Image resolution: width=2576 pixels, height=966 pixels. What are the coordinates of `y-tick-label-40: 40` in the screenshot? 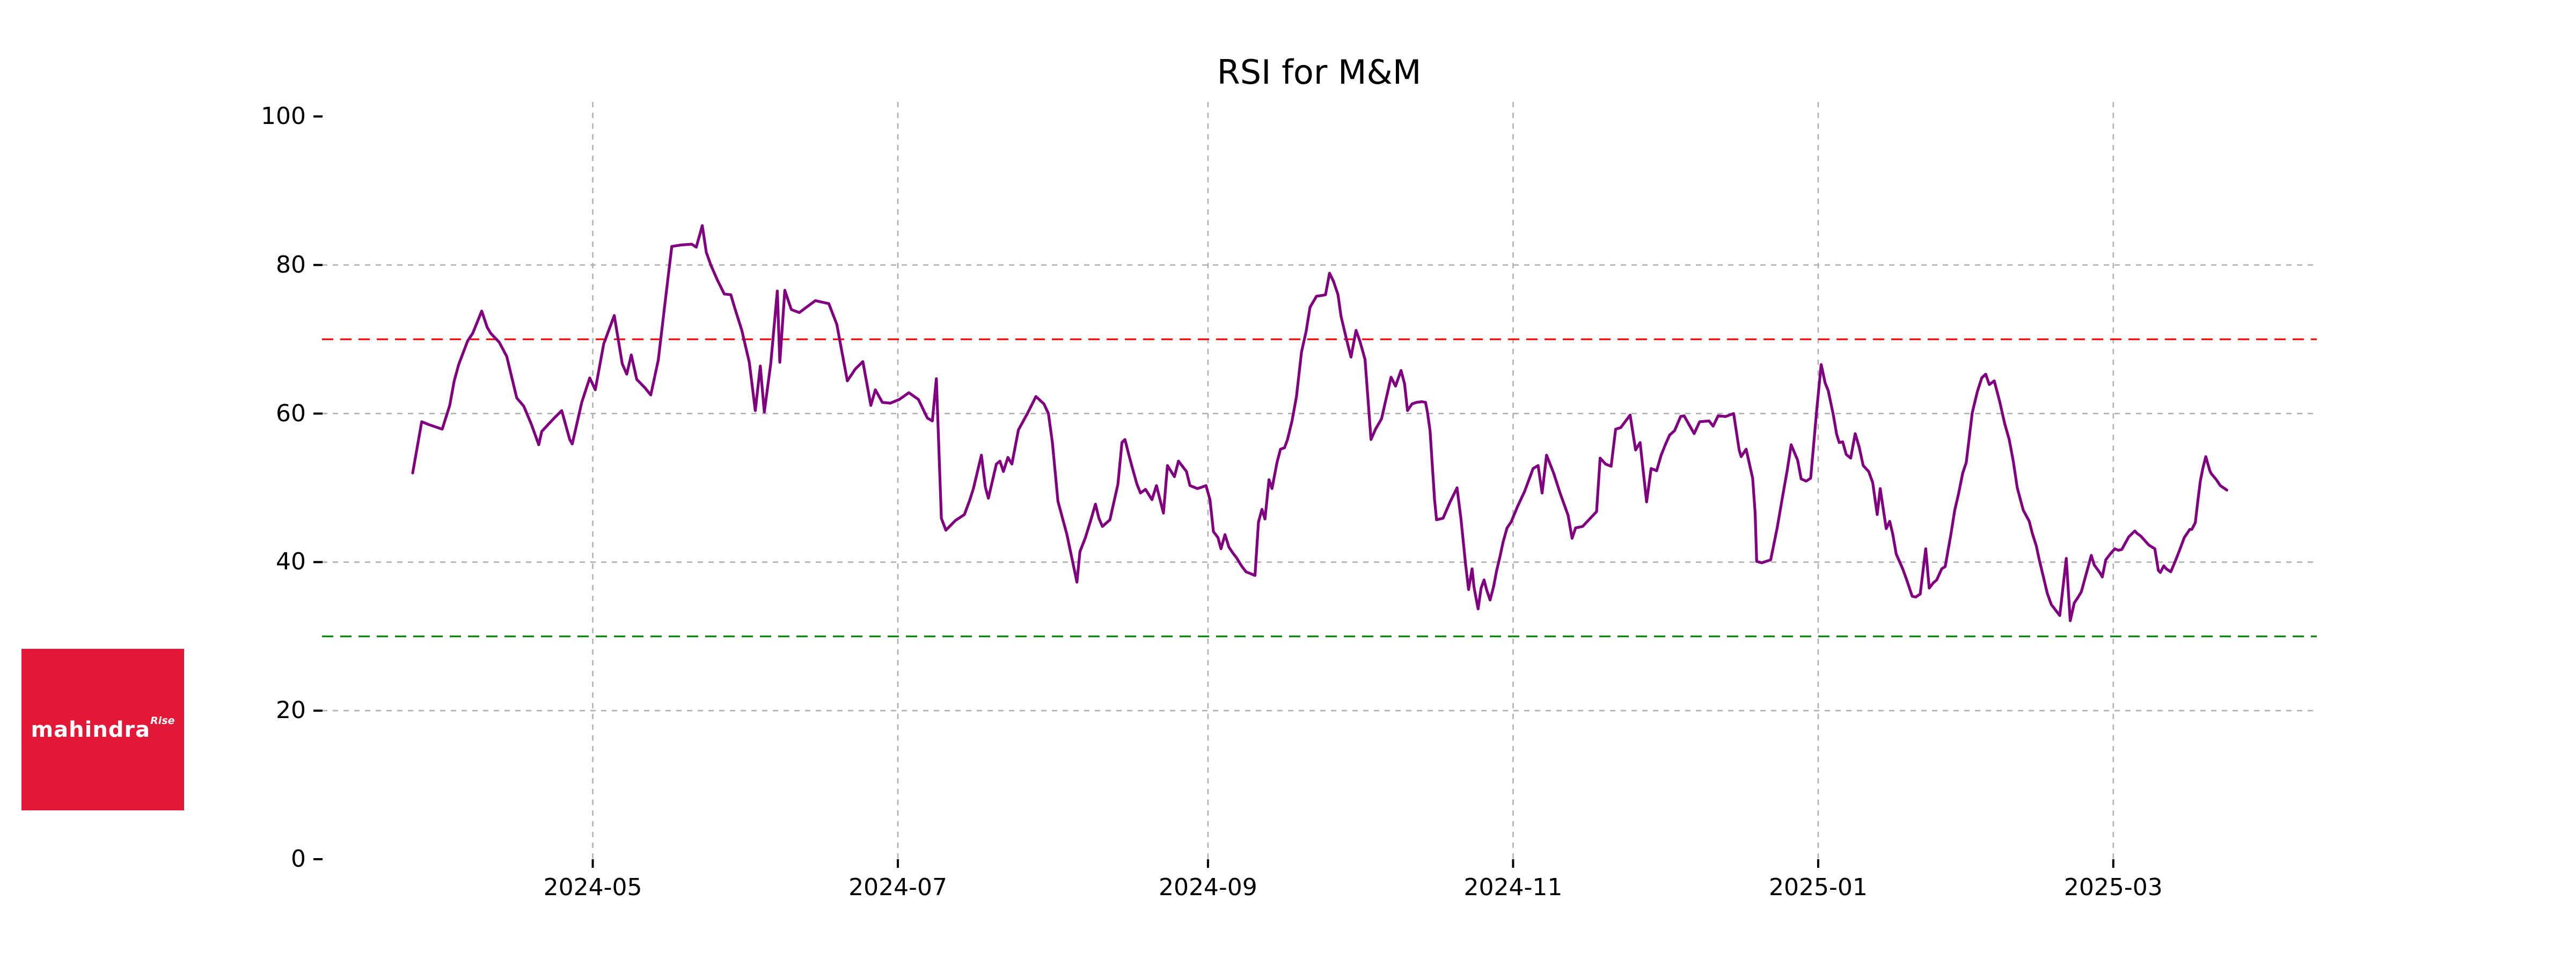 It's located at (291, 562).